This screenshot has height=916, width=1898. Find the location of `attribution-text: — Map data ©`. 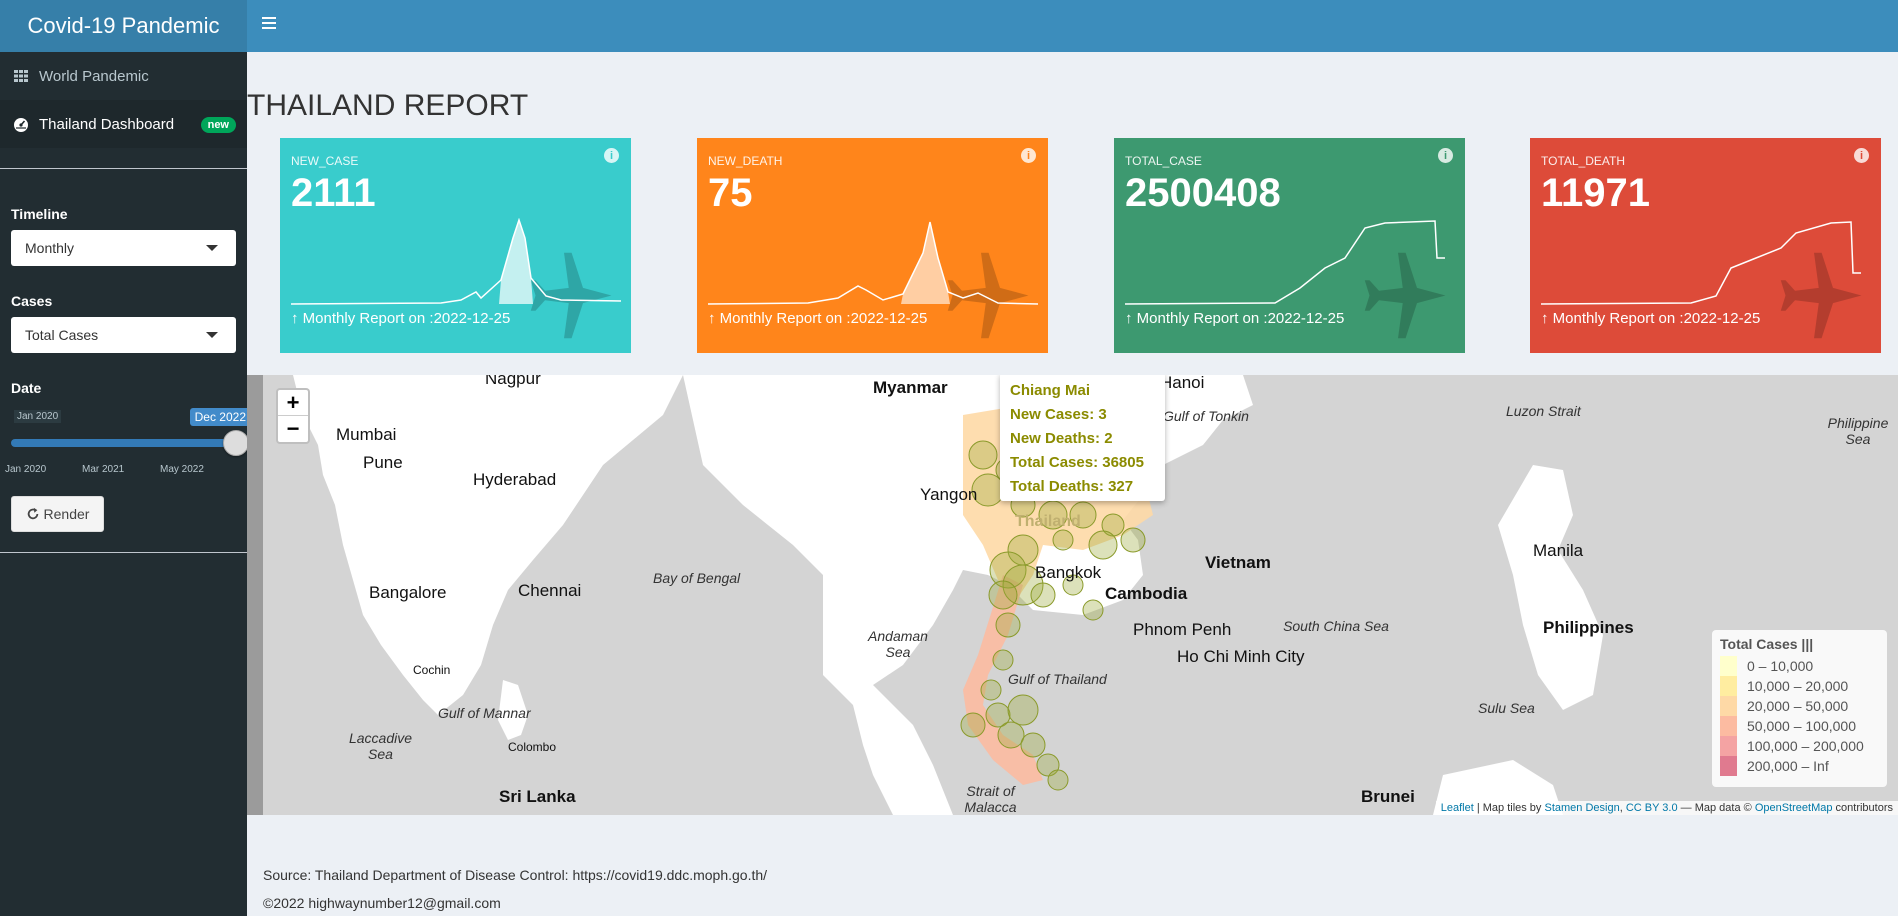

attribution-text: — Map data © is located at coordinates (1716, 808).